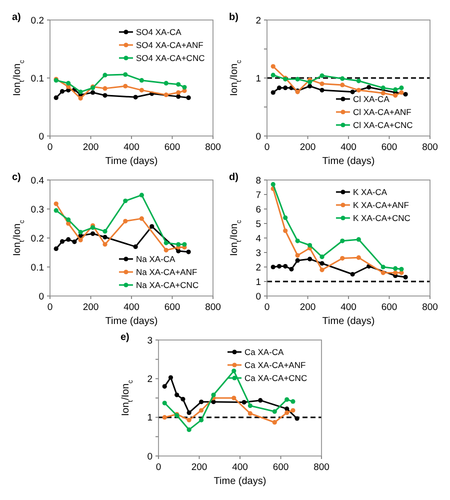 The height and width of the screenshot is (500, 450). I want to click on legend-label: Na XA-CA+CNC, so click(167, 285).